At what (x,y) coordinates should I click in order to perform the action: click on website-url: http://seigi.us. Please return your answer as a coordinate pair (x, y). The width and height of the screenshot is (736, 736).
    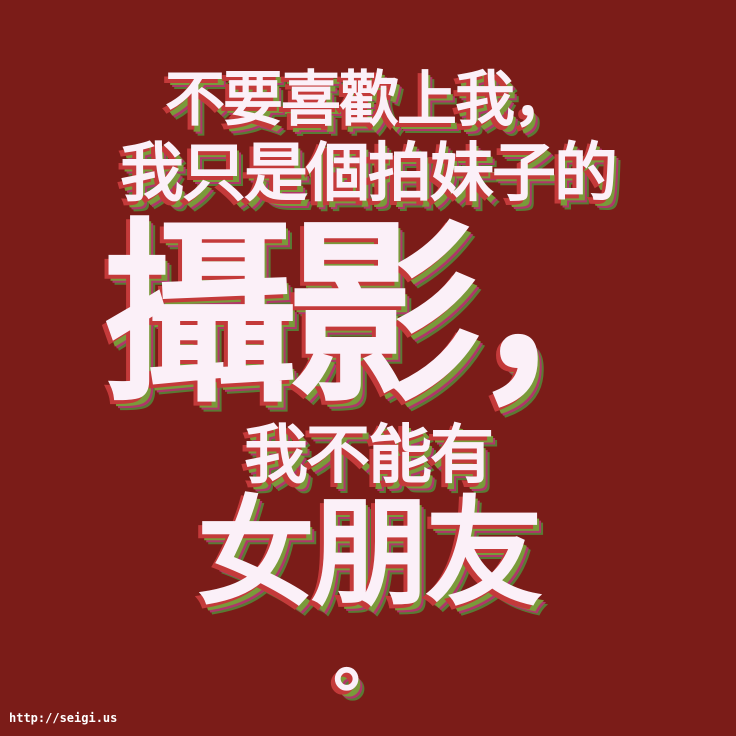
    Looking at the image, I should click on (63, 718).